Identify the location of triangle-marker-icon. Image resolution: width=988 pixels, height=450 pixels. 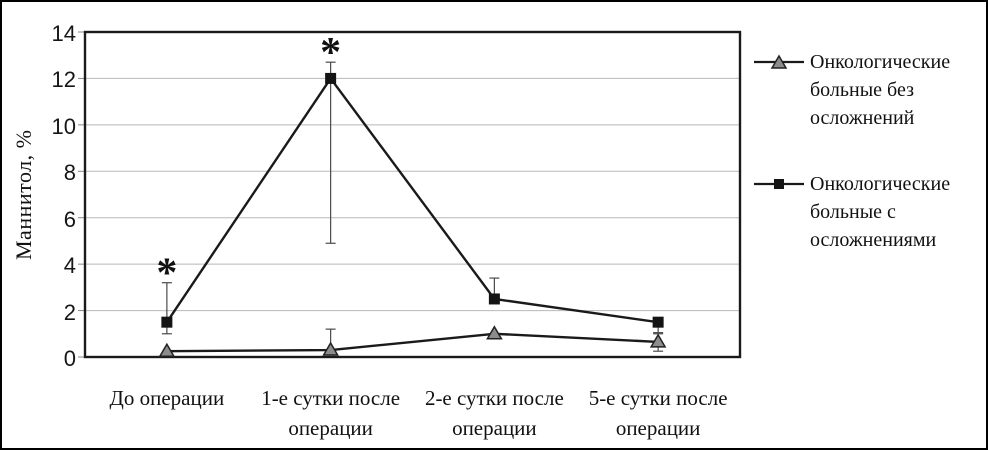
(779, 61).